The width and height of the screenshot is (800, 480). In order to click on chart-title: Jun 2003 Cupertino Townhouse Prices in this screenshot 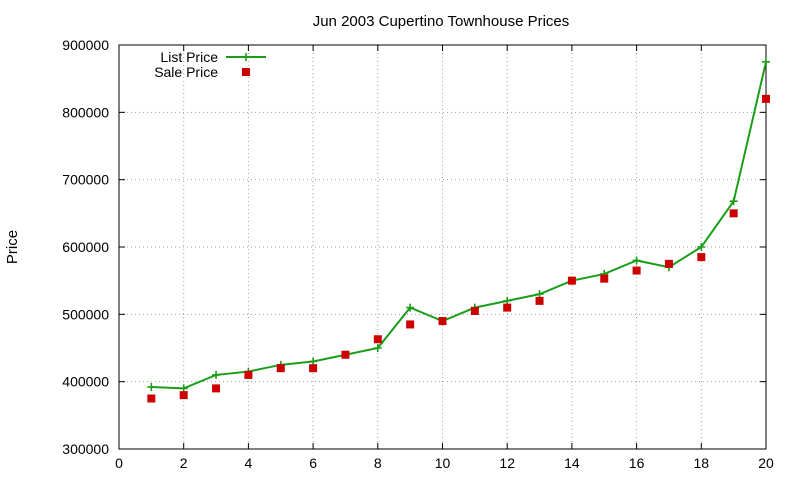, I will do `click(441, 21)`.